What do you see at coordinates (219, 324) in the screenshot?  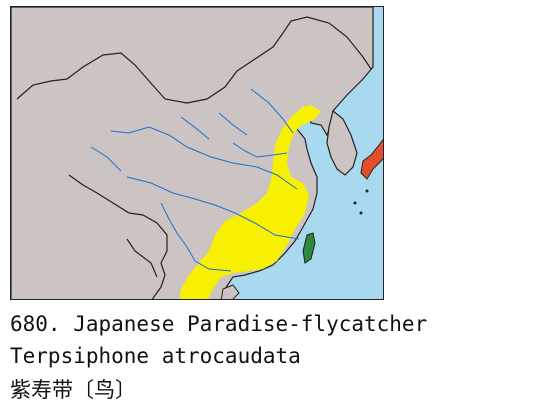 I see `species-number-and-name: 680. Japanese Paradise-flycatcher` at bounding box center [219, 324].